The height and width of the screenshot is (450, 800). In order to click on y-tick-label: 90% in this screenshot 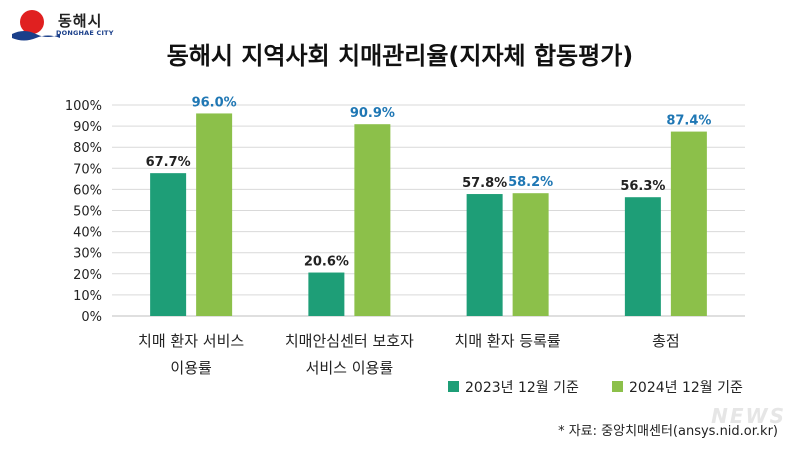, I will do `click(87, 127)`.